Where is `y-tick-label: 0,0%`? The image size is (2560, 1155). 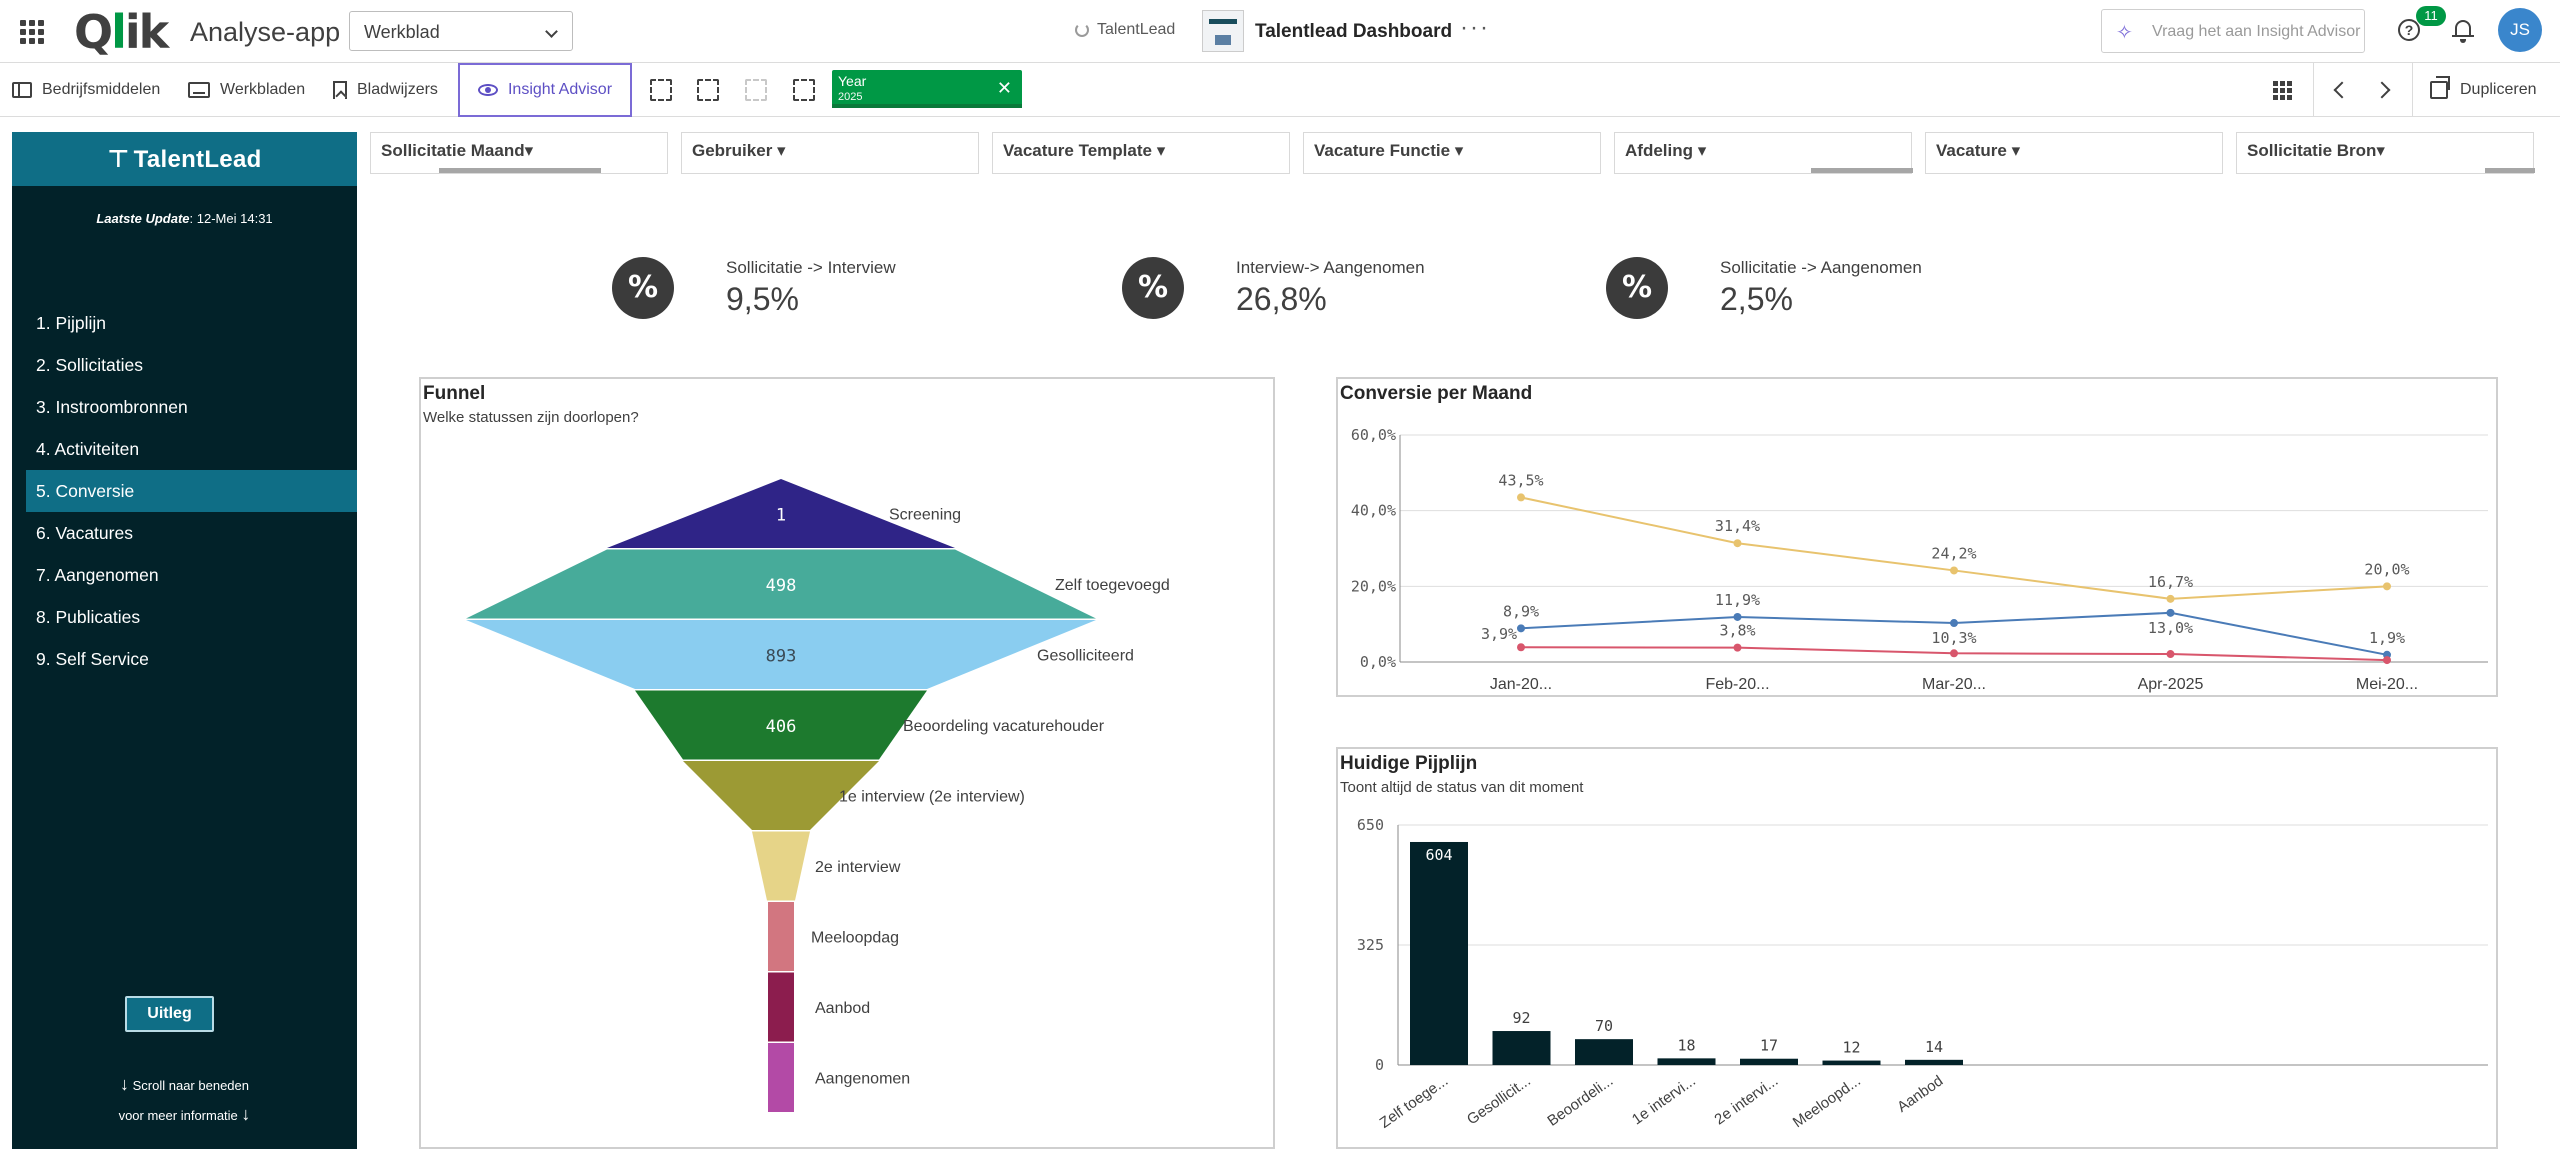 y-tick-label: 0,0% is located at coordinates (1378, 662).